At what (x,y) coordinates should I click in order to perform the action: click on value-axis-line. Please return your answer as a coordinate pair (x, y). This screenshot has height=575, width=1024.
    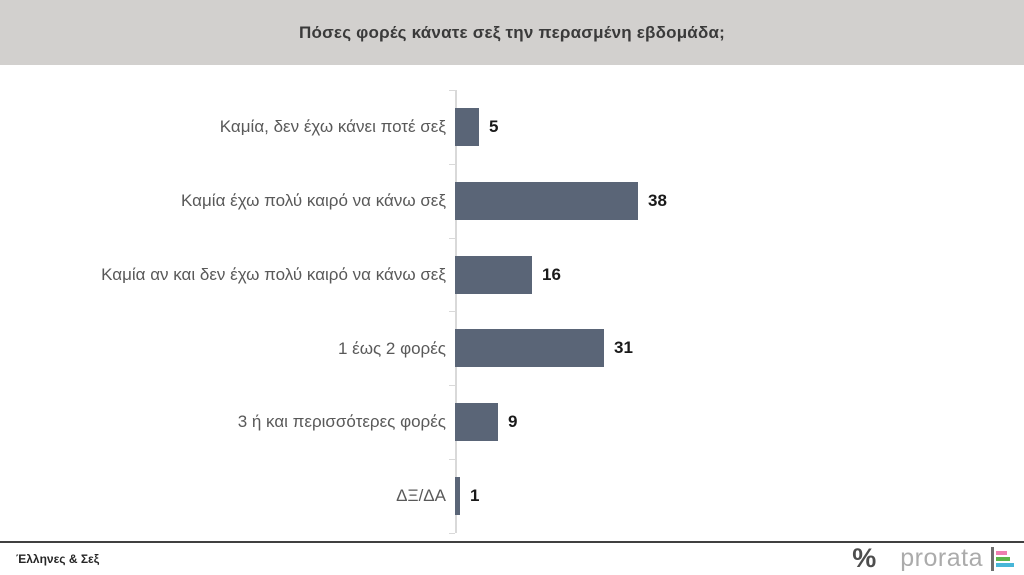
    Looking at the image, I should click on (456, 311).